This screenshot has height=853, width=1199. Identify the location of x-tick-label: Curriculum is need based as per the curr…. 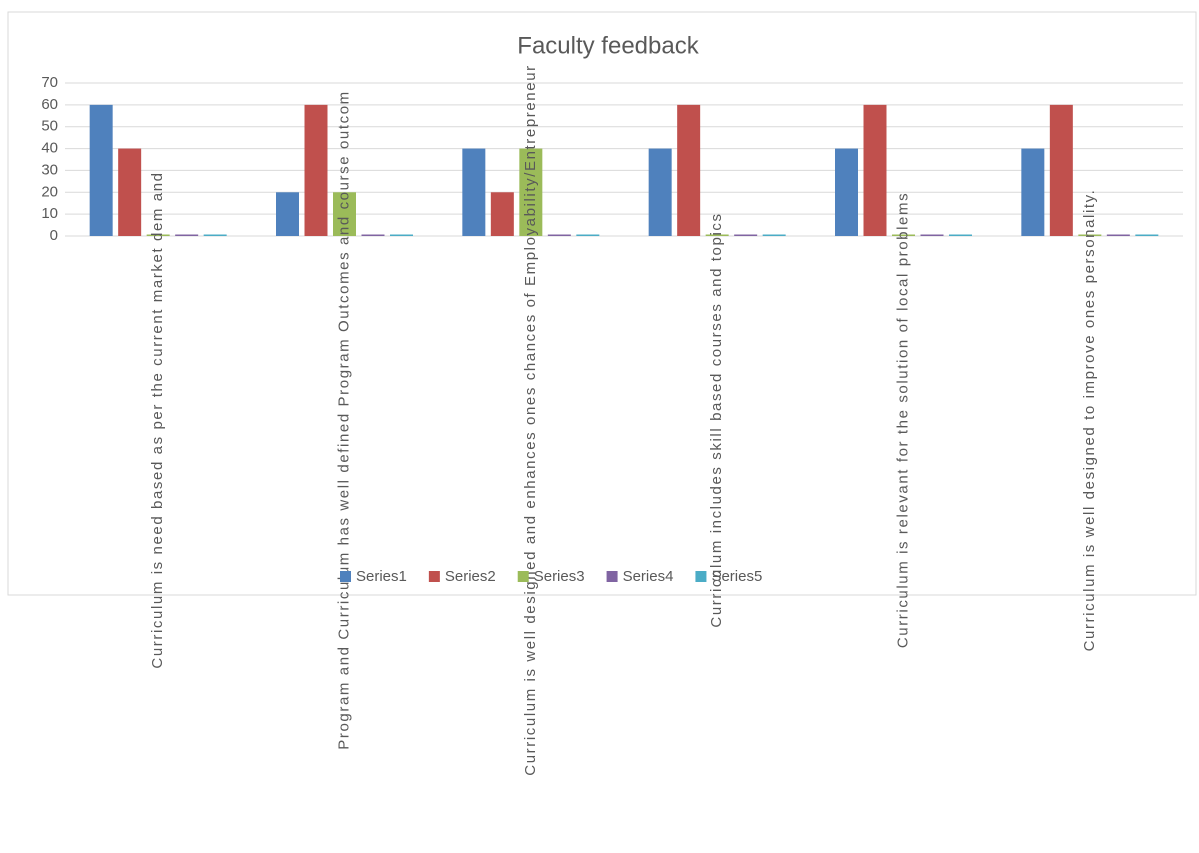
(157, 419).